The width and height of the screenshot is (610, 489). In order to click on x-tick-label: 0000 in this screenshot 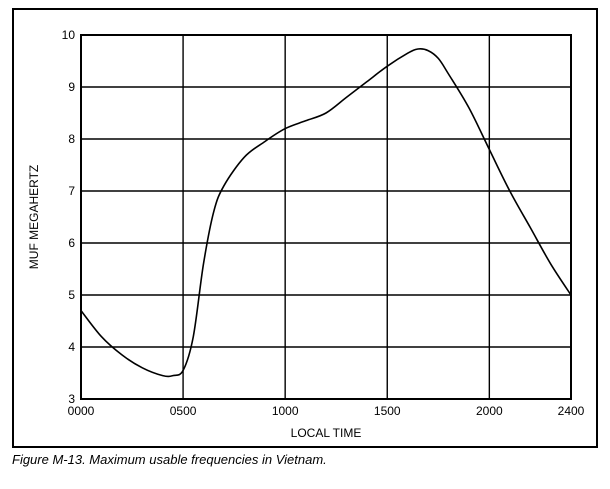, I will do `click(81, 411)`.